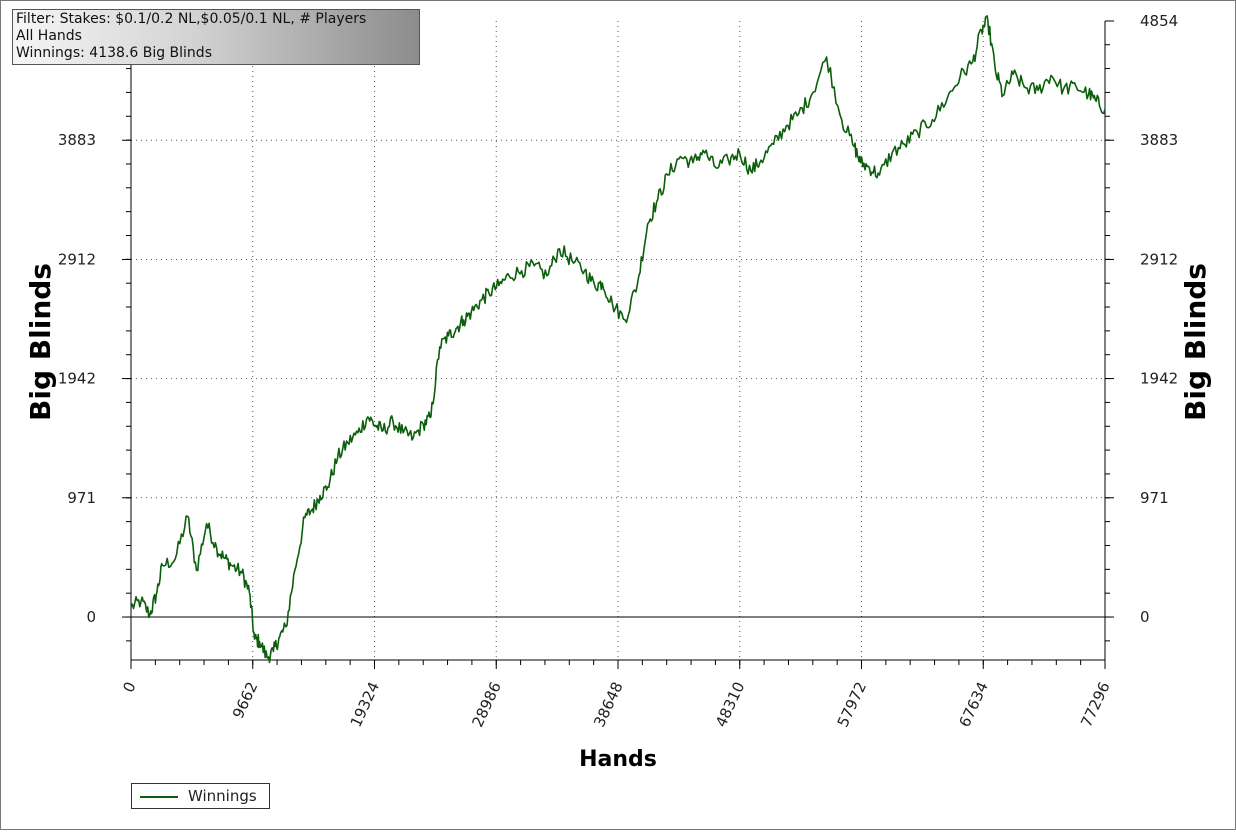  Describe the element at coordinates (77, 259) in the screenshot. I see `y-tick-label-left: 2912` at that location.